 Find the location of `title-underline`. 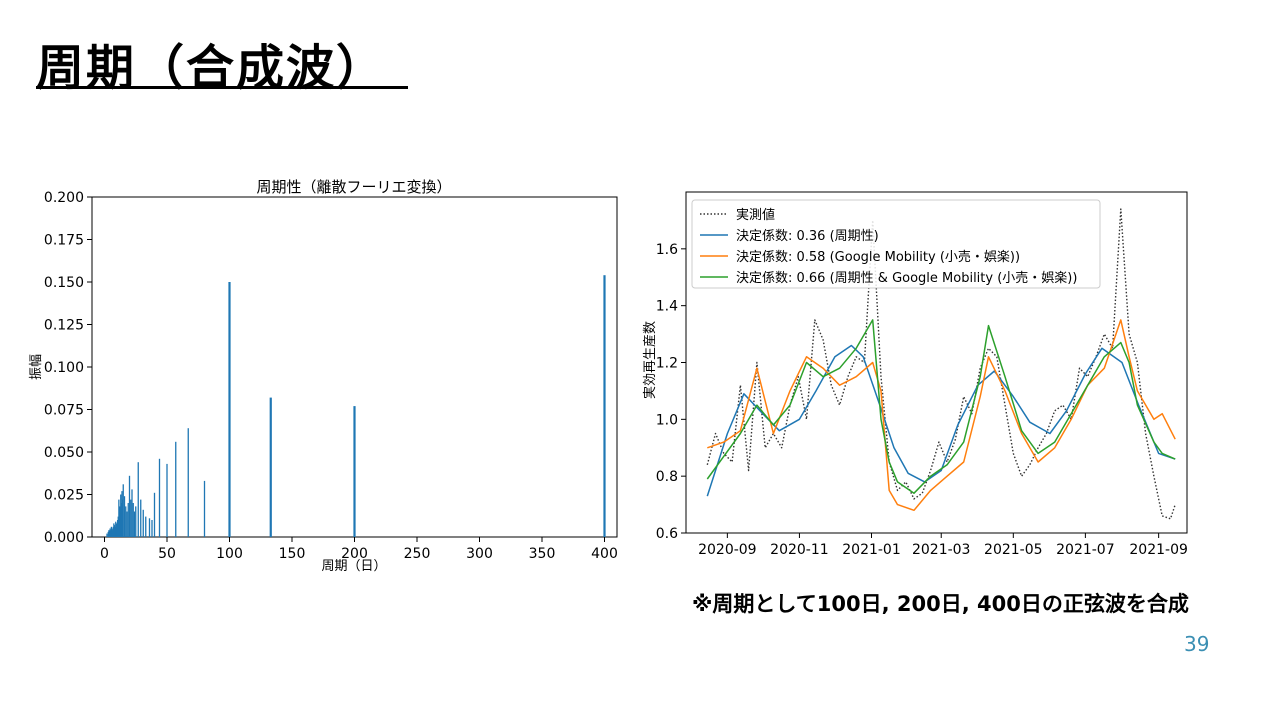

title-underline is located at coordinates (222, 87).